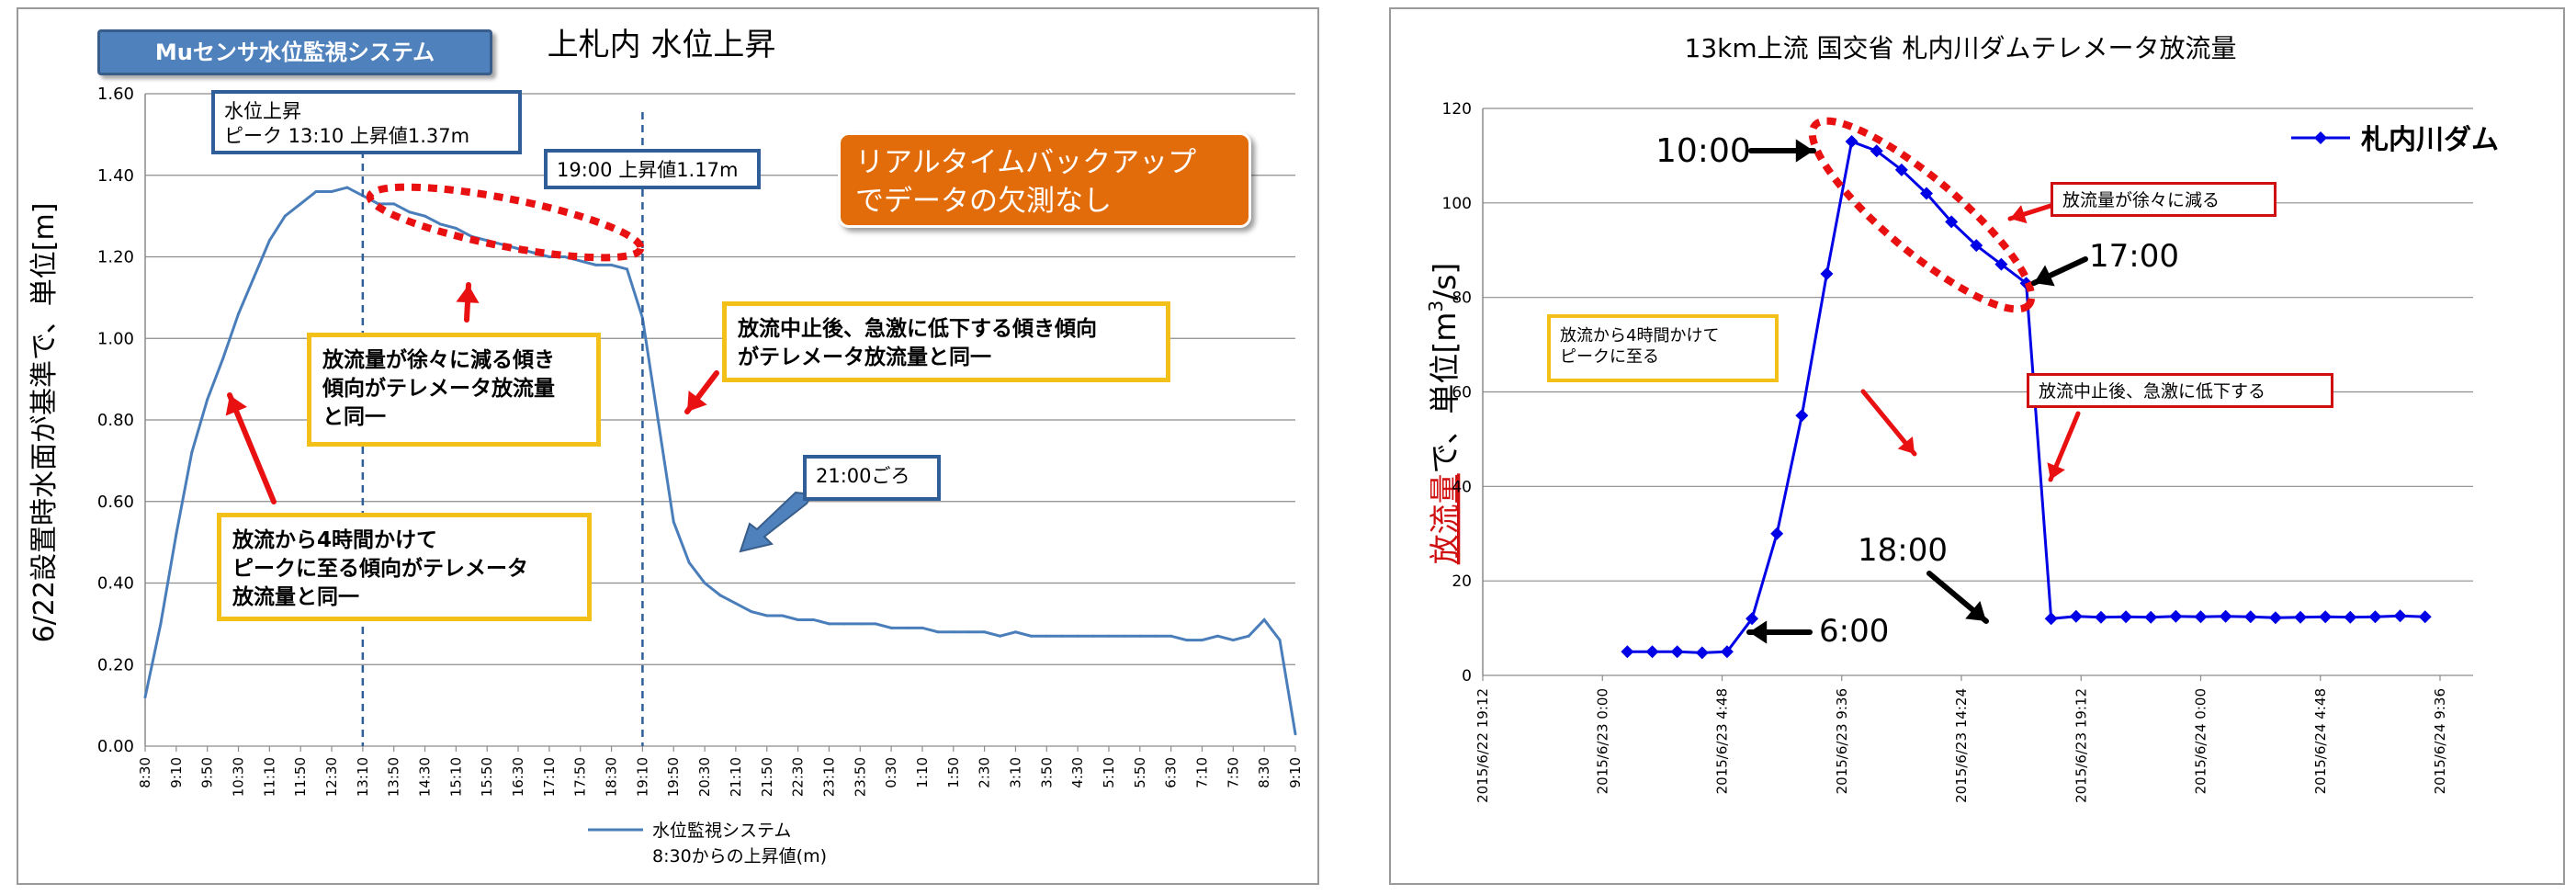 This screenshot has width=2576, height=895. I want to click on right-x-tick-label: 2015/6/22 19:12, so click(1482, 745).